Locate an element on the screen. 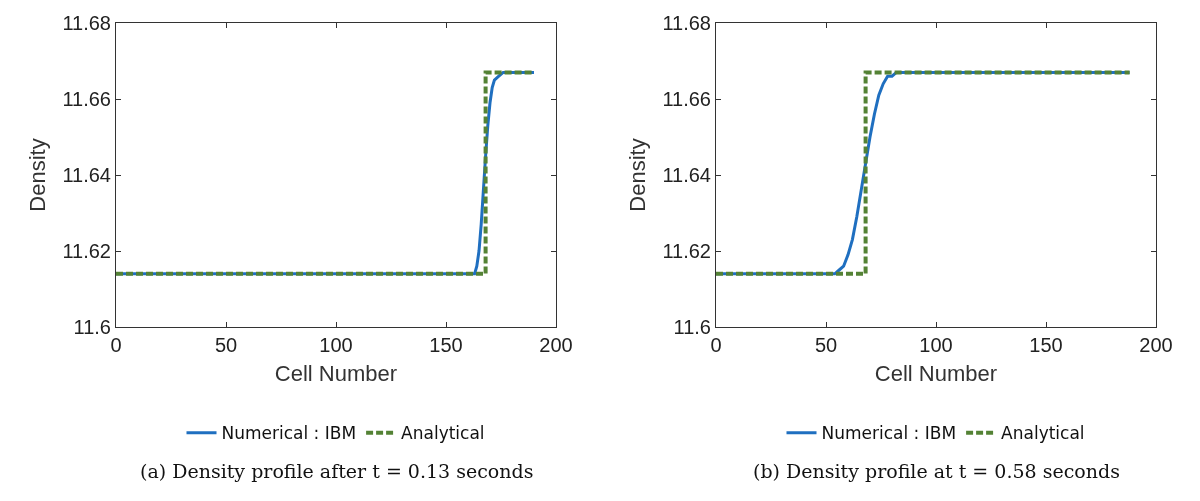 This screenshot has width=1200, height=501. text: (b) Density profile at t = 0.58 seconds is located at coordinates (936, 471).